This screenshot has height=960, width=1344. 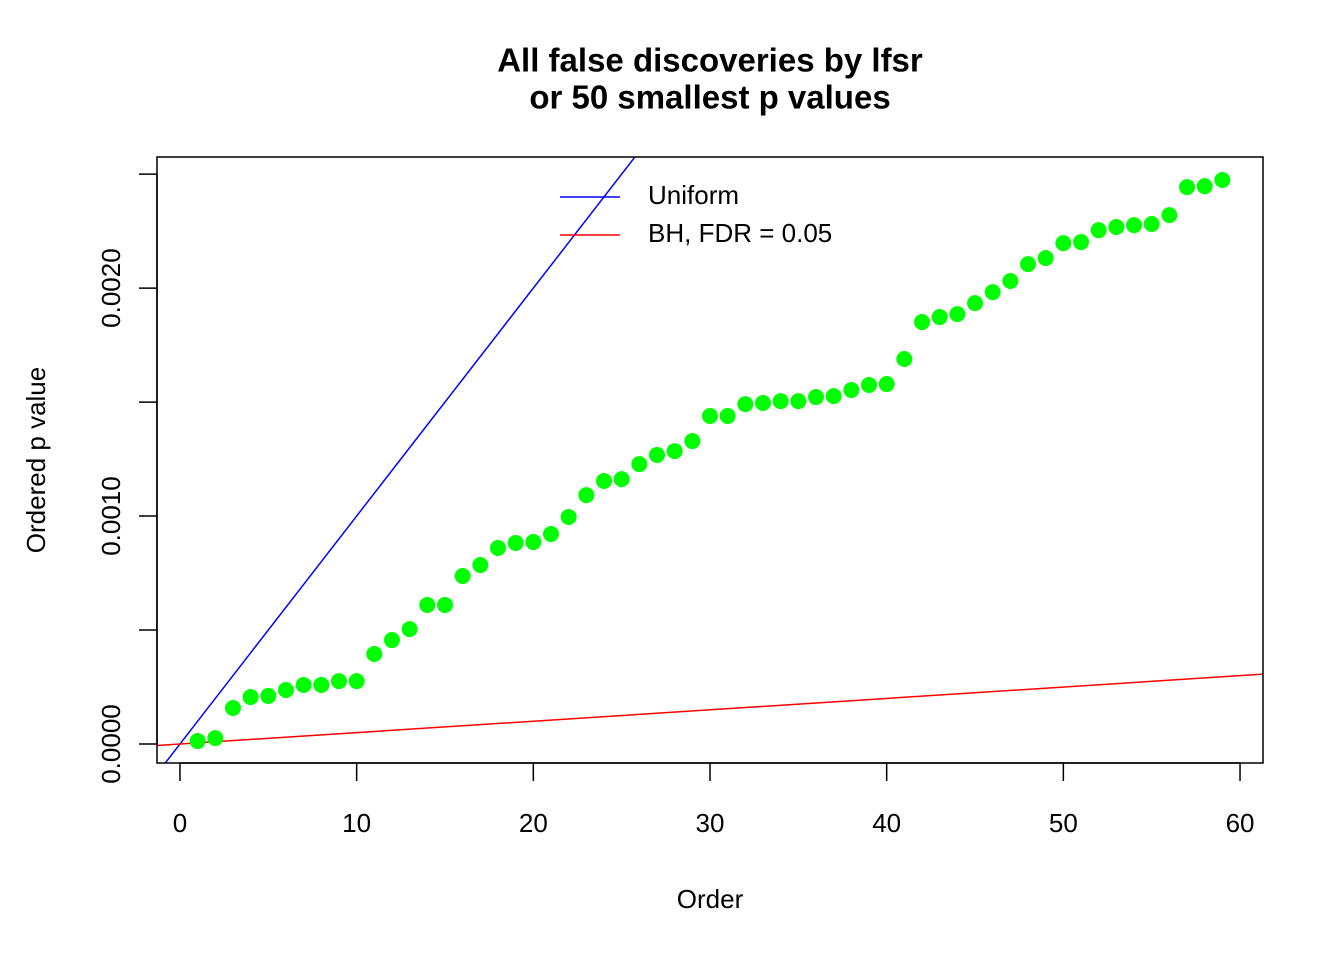 What do you see at coordinates (710, 823) in the screenshot?
I see `x-tick-label: 30` at bounding box center [710, 823].